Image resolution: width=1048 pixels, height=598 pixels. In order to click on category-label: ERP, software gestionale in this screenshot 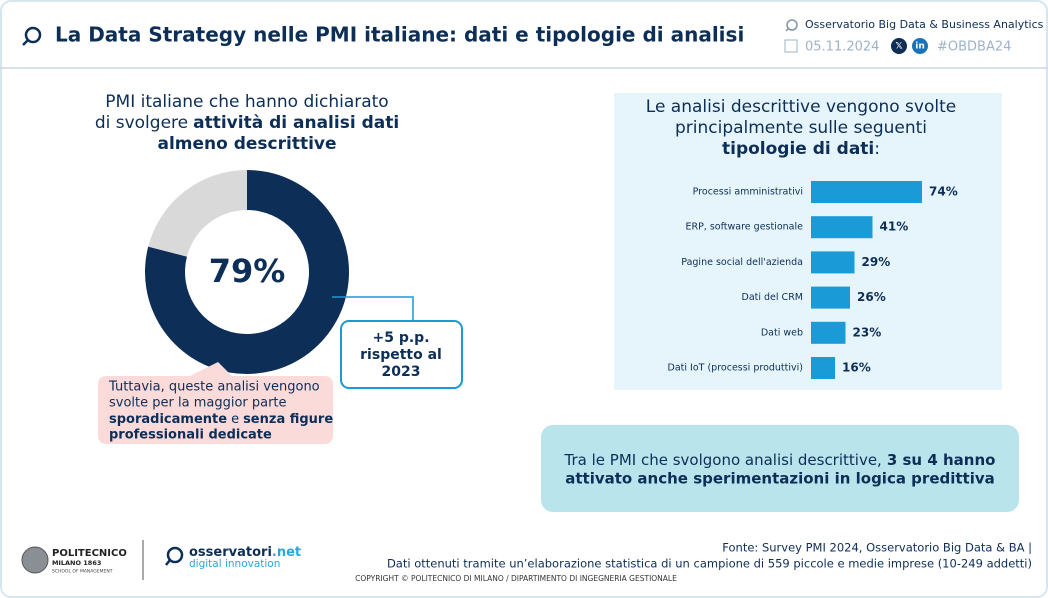, I will do `click(744, 227)`.